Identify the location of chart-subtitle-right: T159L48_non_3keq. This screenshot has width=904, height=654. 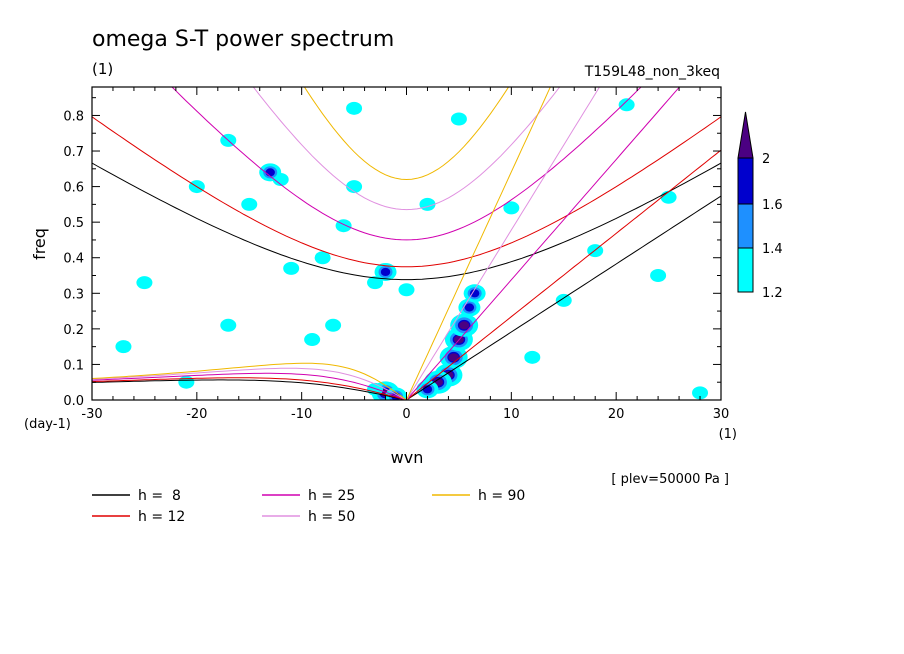
(652, 72).